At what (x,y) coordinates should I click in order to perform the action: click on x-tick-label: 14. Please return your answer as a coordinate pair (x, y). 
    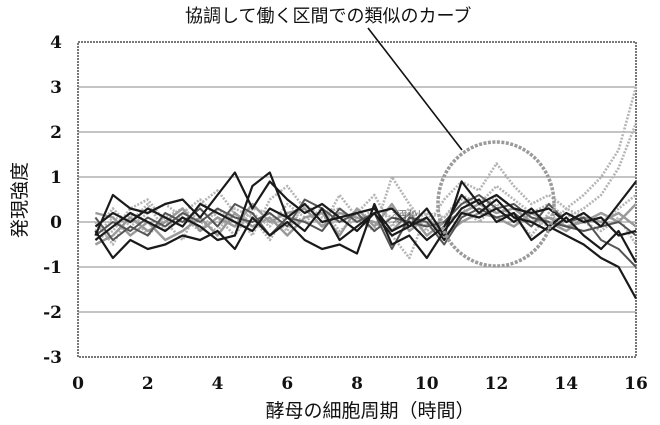
    Looking at the image, I should click on (566, 384).